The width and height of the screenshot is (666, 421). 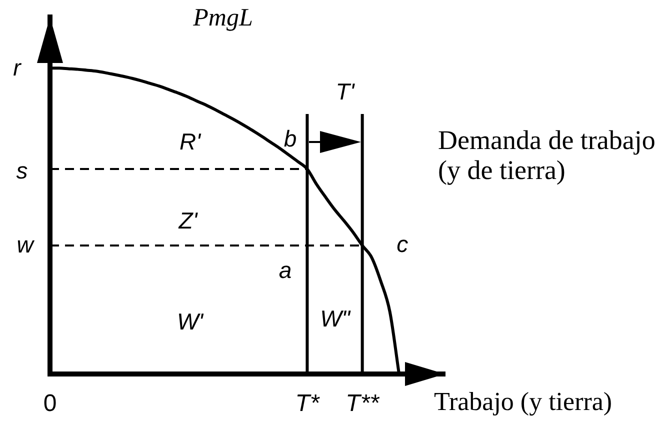 What do you see at coordinates (402, 243) in the screenshot?
I see `annotation: c` at bounding box center [402, 243].